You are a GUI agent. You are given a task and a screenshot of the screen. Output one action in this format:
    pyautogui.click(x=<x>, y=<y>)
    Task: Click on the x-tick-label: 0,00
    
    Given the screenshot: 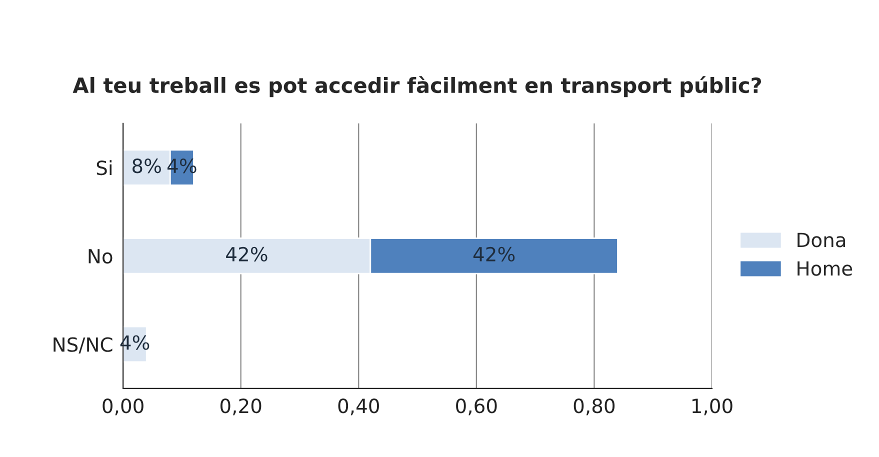 What is the action you would take?
    pyautogui.click(x=123, y=407)
    